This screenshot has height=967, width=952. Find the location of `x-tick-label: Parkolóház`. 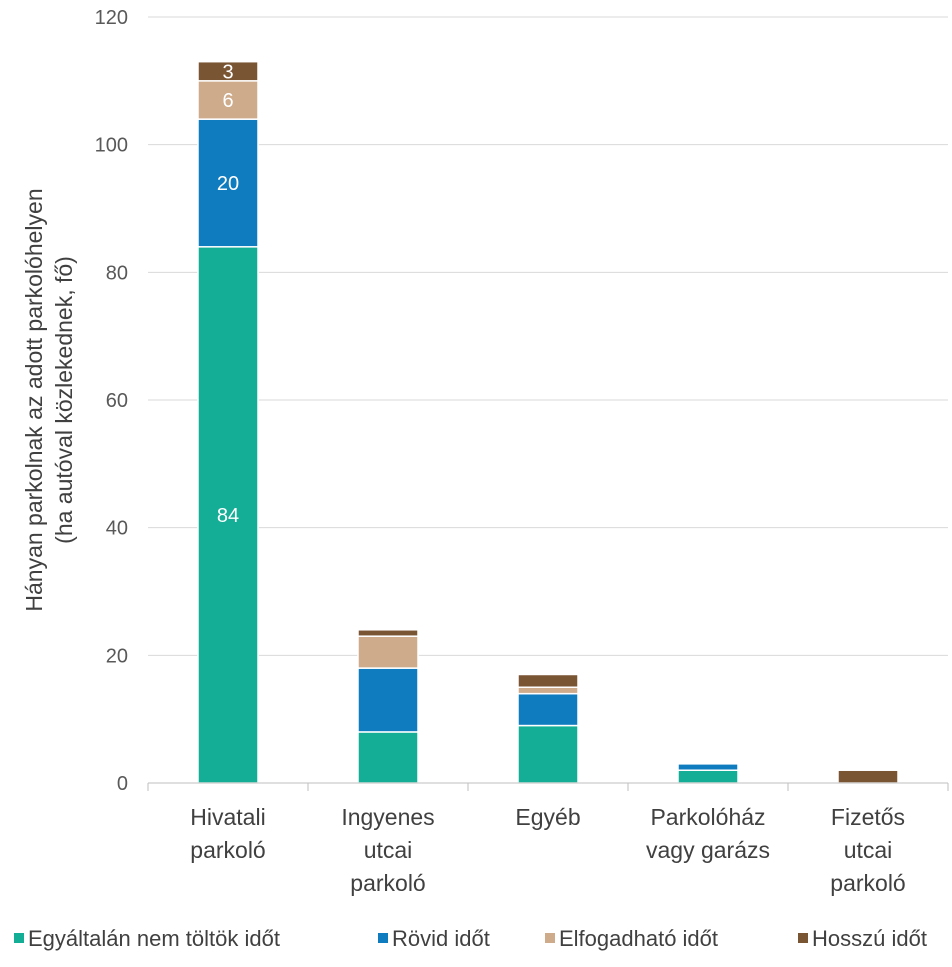

x-tick-label: Parkolóház is located at coordinates (707, 817).